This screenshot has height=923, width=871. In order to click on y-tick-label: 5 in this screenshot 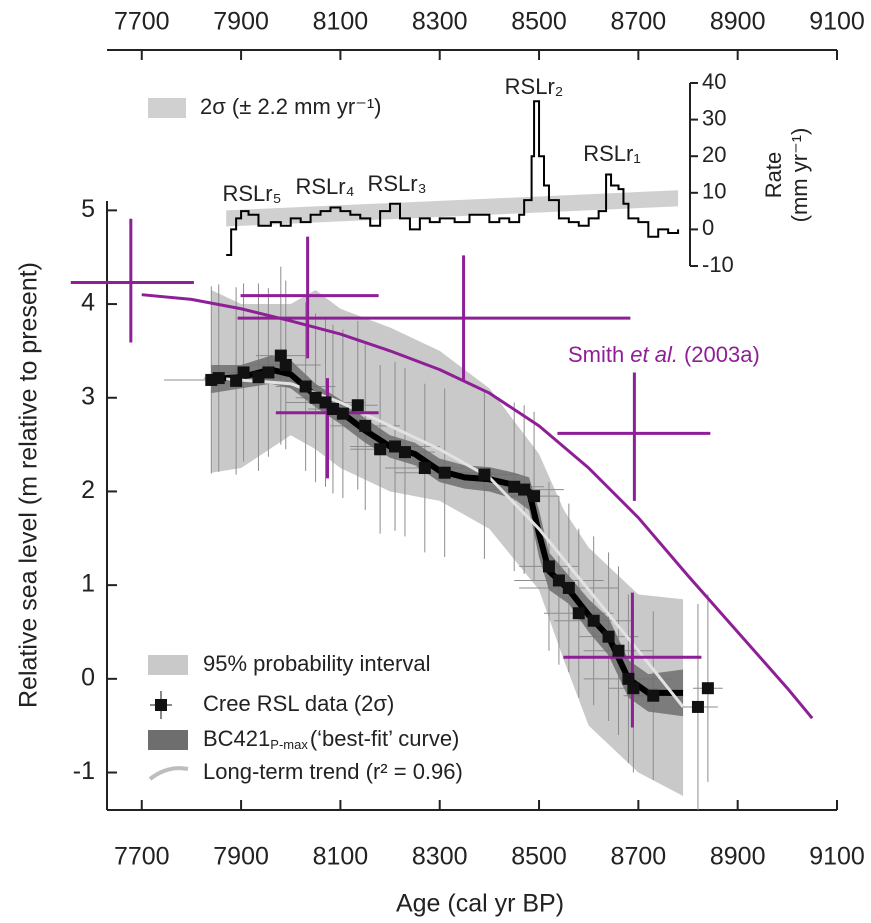, I will do `click(88, 209)`.